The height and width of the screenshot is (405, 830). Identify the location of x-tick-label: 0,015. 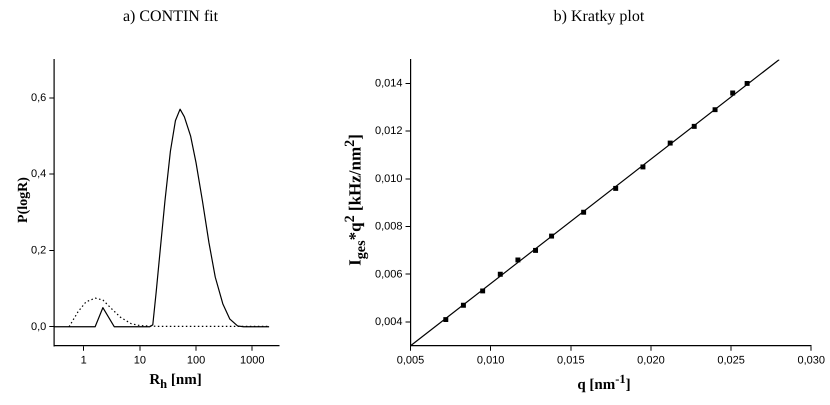
(571, 360).